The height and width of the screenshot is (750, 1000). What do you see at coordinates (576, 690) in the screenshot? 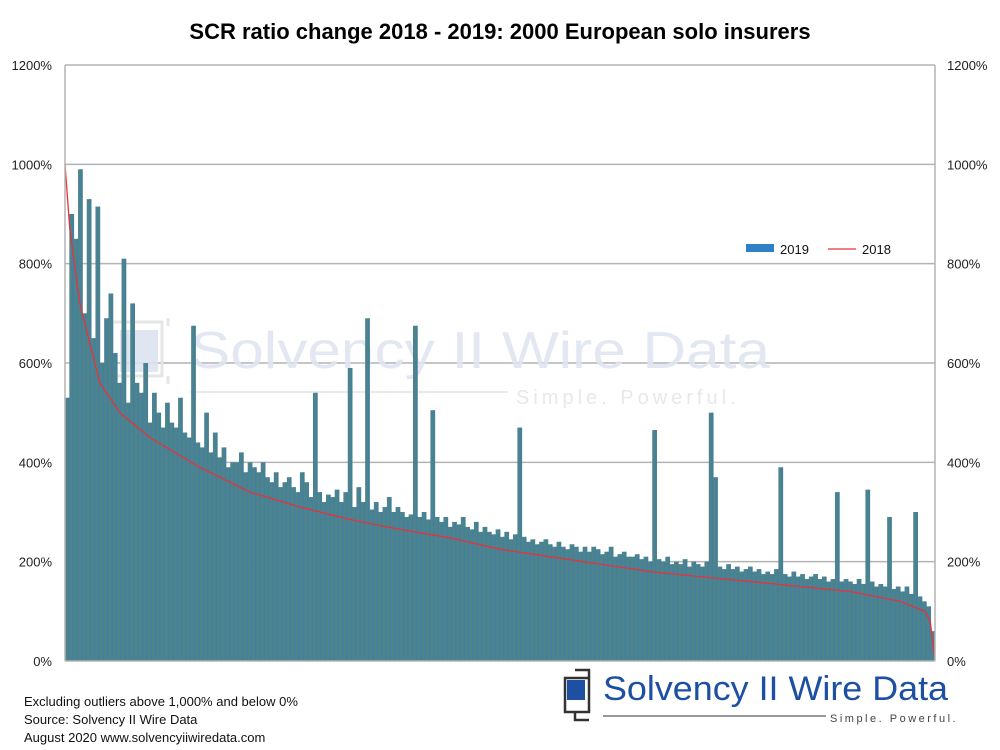
I see `logo-square-icon` at bounding box center [576, 690].